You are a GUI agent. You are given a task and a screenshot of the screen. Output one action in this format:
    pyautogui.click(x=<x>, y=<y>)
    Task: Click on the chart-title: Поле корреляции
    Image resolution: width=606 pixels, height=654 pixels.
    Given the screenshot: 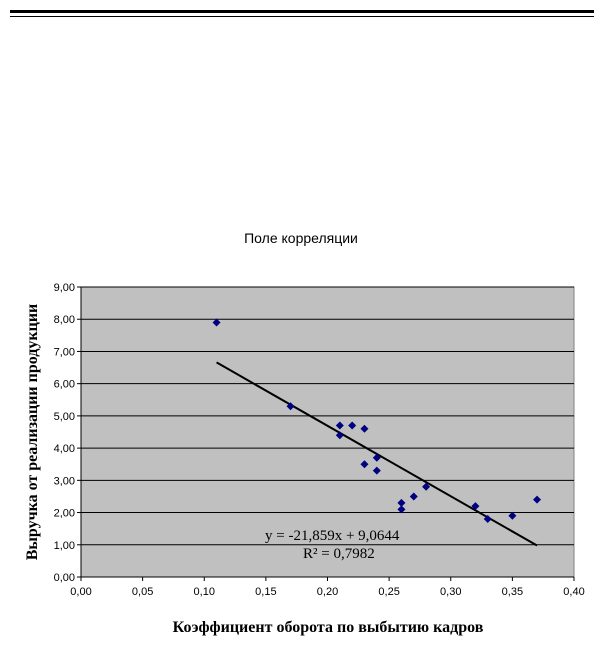 What is the action you would take?
    pyautogui.click(x=301, y=238)
    